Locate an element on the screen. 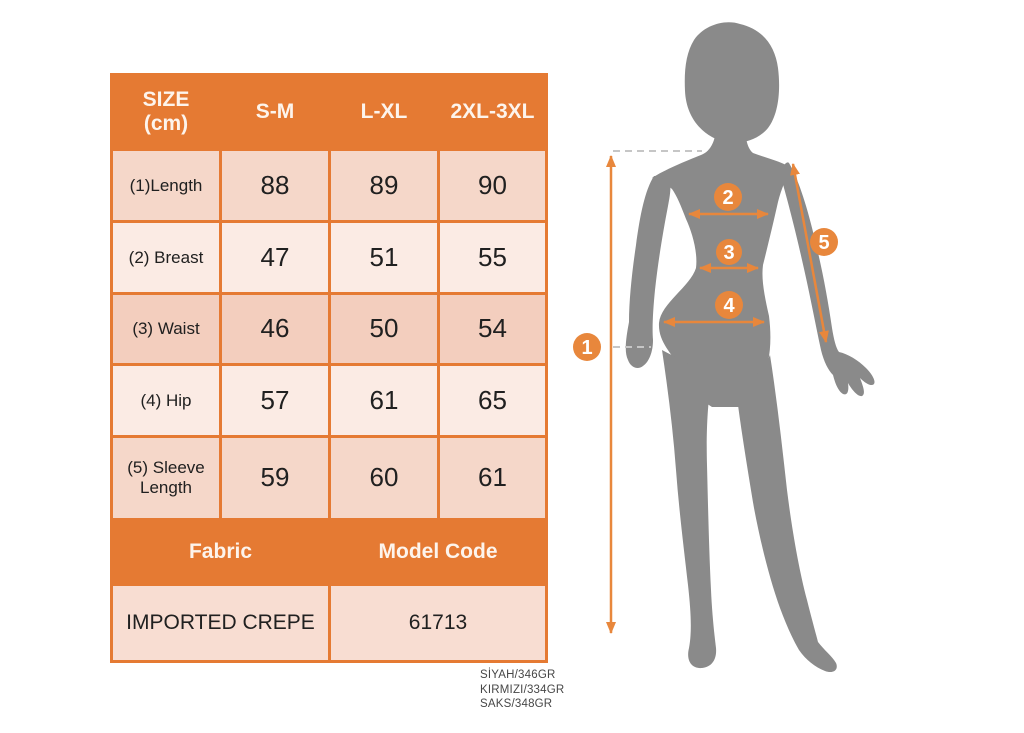 Image resolution: width=1024 pixels, height=733 pixels. breast-2xl3xl: 55 is located at coordinates (492, 257).